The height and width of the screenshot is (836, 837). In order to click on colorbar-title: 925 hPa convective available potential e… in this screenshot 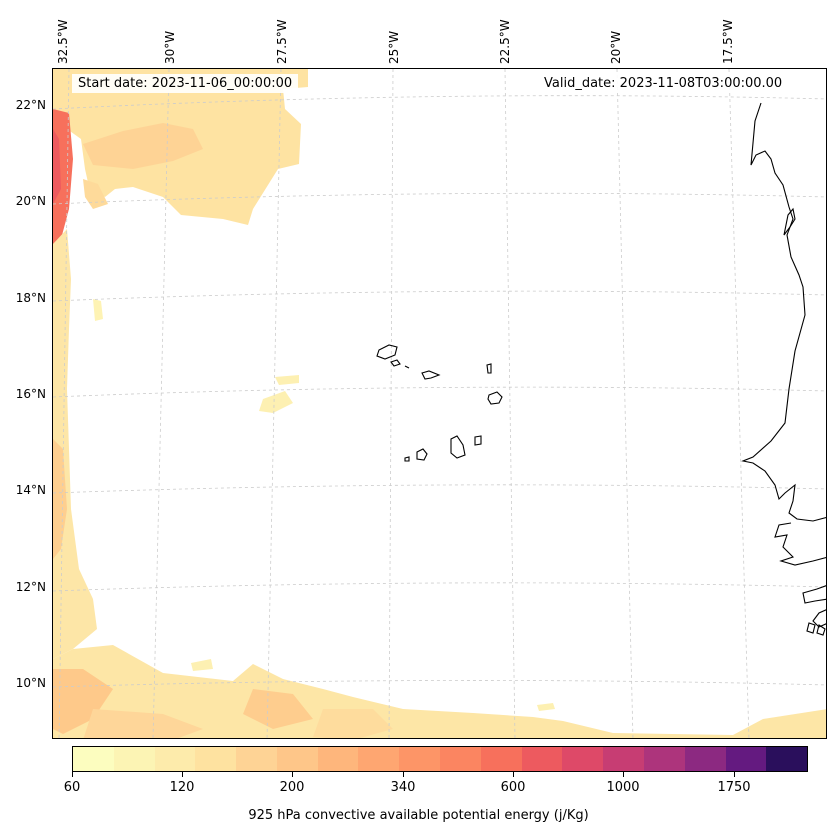, I will do `click(418, 815)`.